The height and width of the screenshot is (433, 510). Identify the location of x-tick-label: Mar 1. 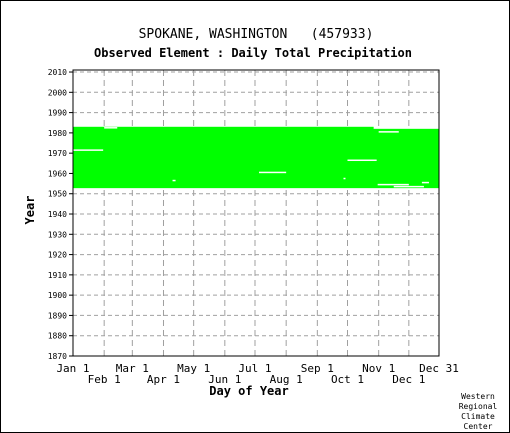
(132, 368).